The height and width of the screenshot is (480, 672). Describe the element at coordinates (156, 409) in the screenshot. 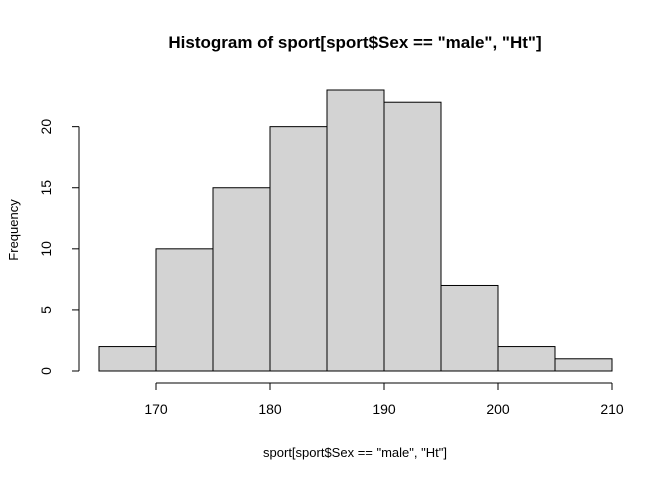

I see `x-tick-label: 170` at that location.